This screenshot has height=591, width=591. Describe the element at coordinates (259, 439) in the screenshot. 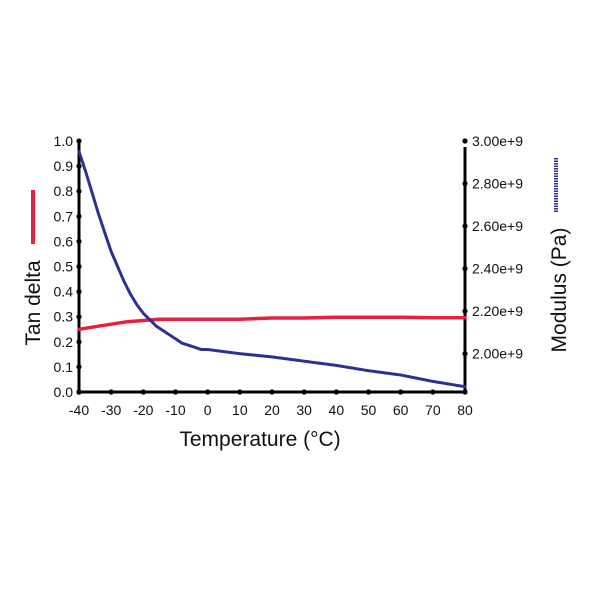

I see `x-axis-title: Temperature (°C)` at that location.